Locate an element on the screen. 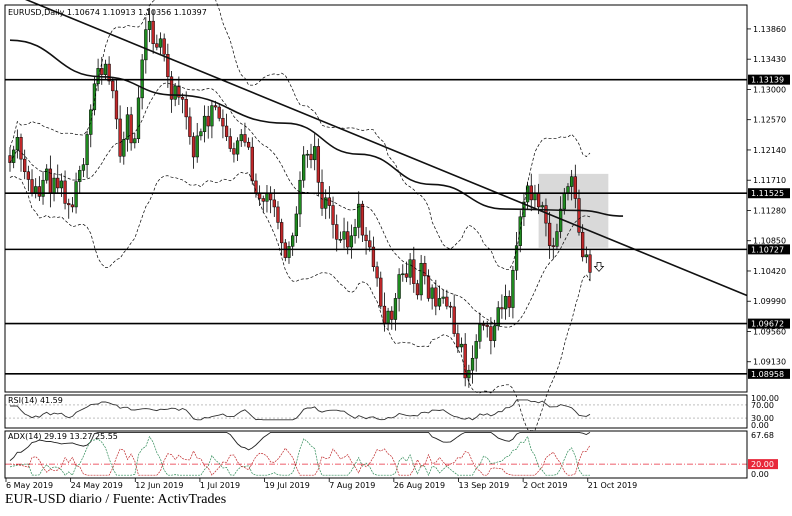 The height and width of the screenshot is (516, 792). adx-pane-frame is located at coordinates (376, 454).